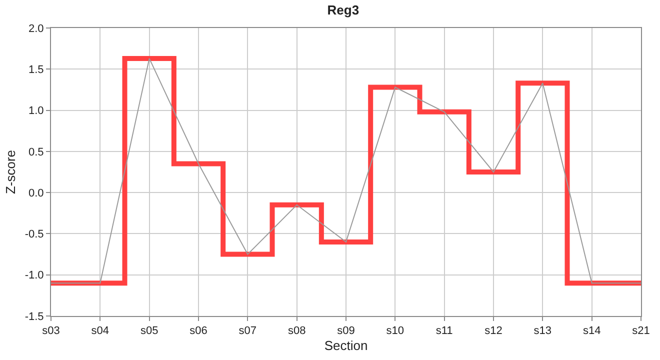  Describe the element at coordinates (36, 28) in the screenshot. I see `y-tick-label: 2.0` at that location.